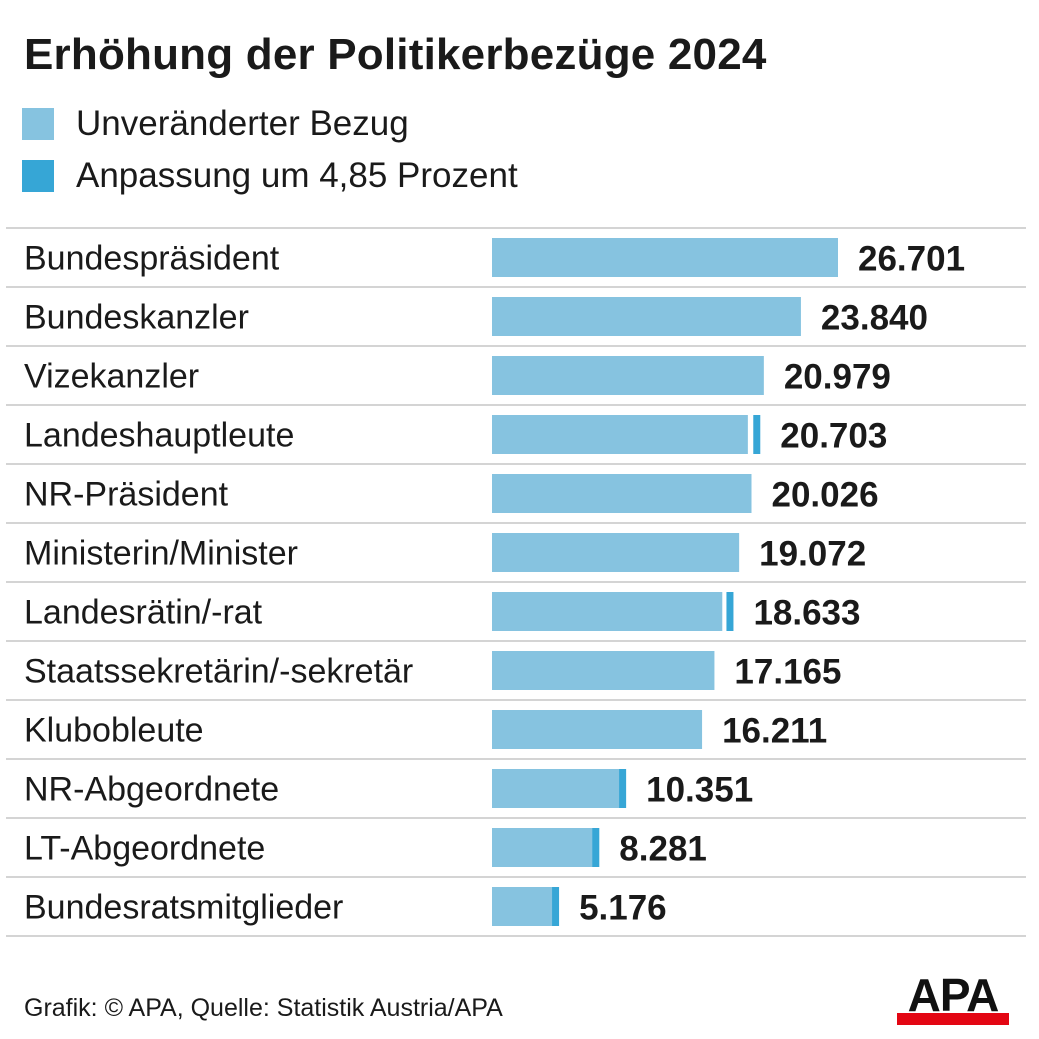 This screenshot has width=1039, height=1039. What do you see at coordinates (161, 554) in the screenshot?
I see `category-label: Ministerin/Minister` at bounding box center [161, 554].